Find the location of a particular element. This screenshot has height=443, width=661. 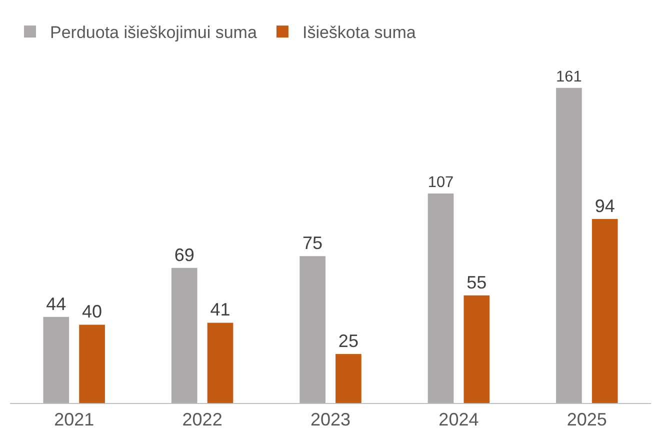

data-label: 55 is located at coordinates (476, 282).